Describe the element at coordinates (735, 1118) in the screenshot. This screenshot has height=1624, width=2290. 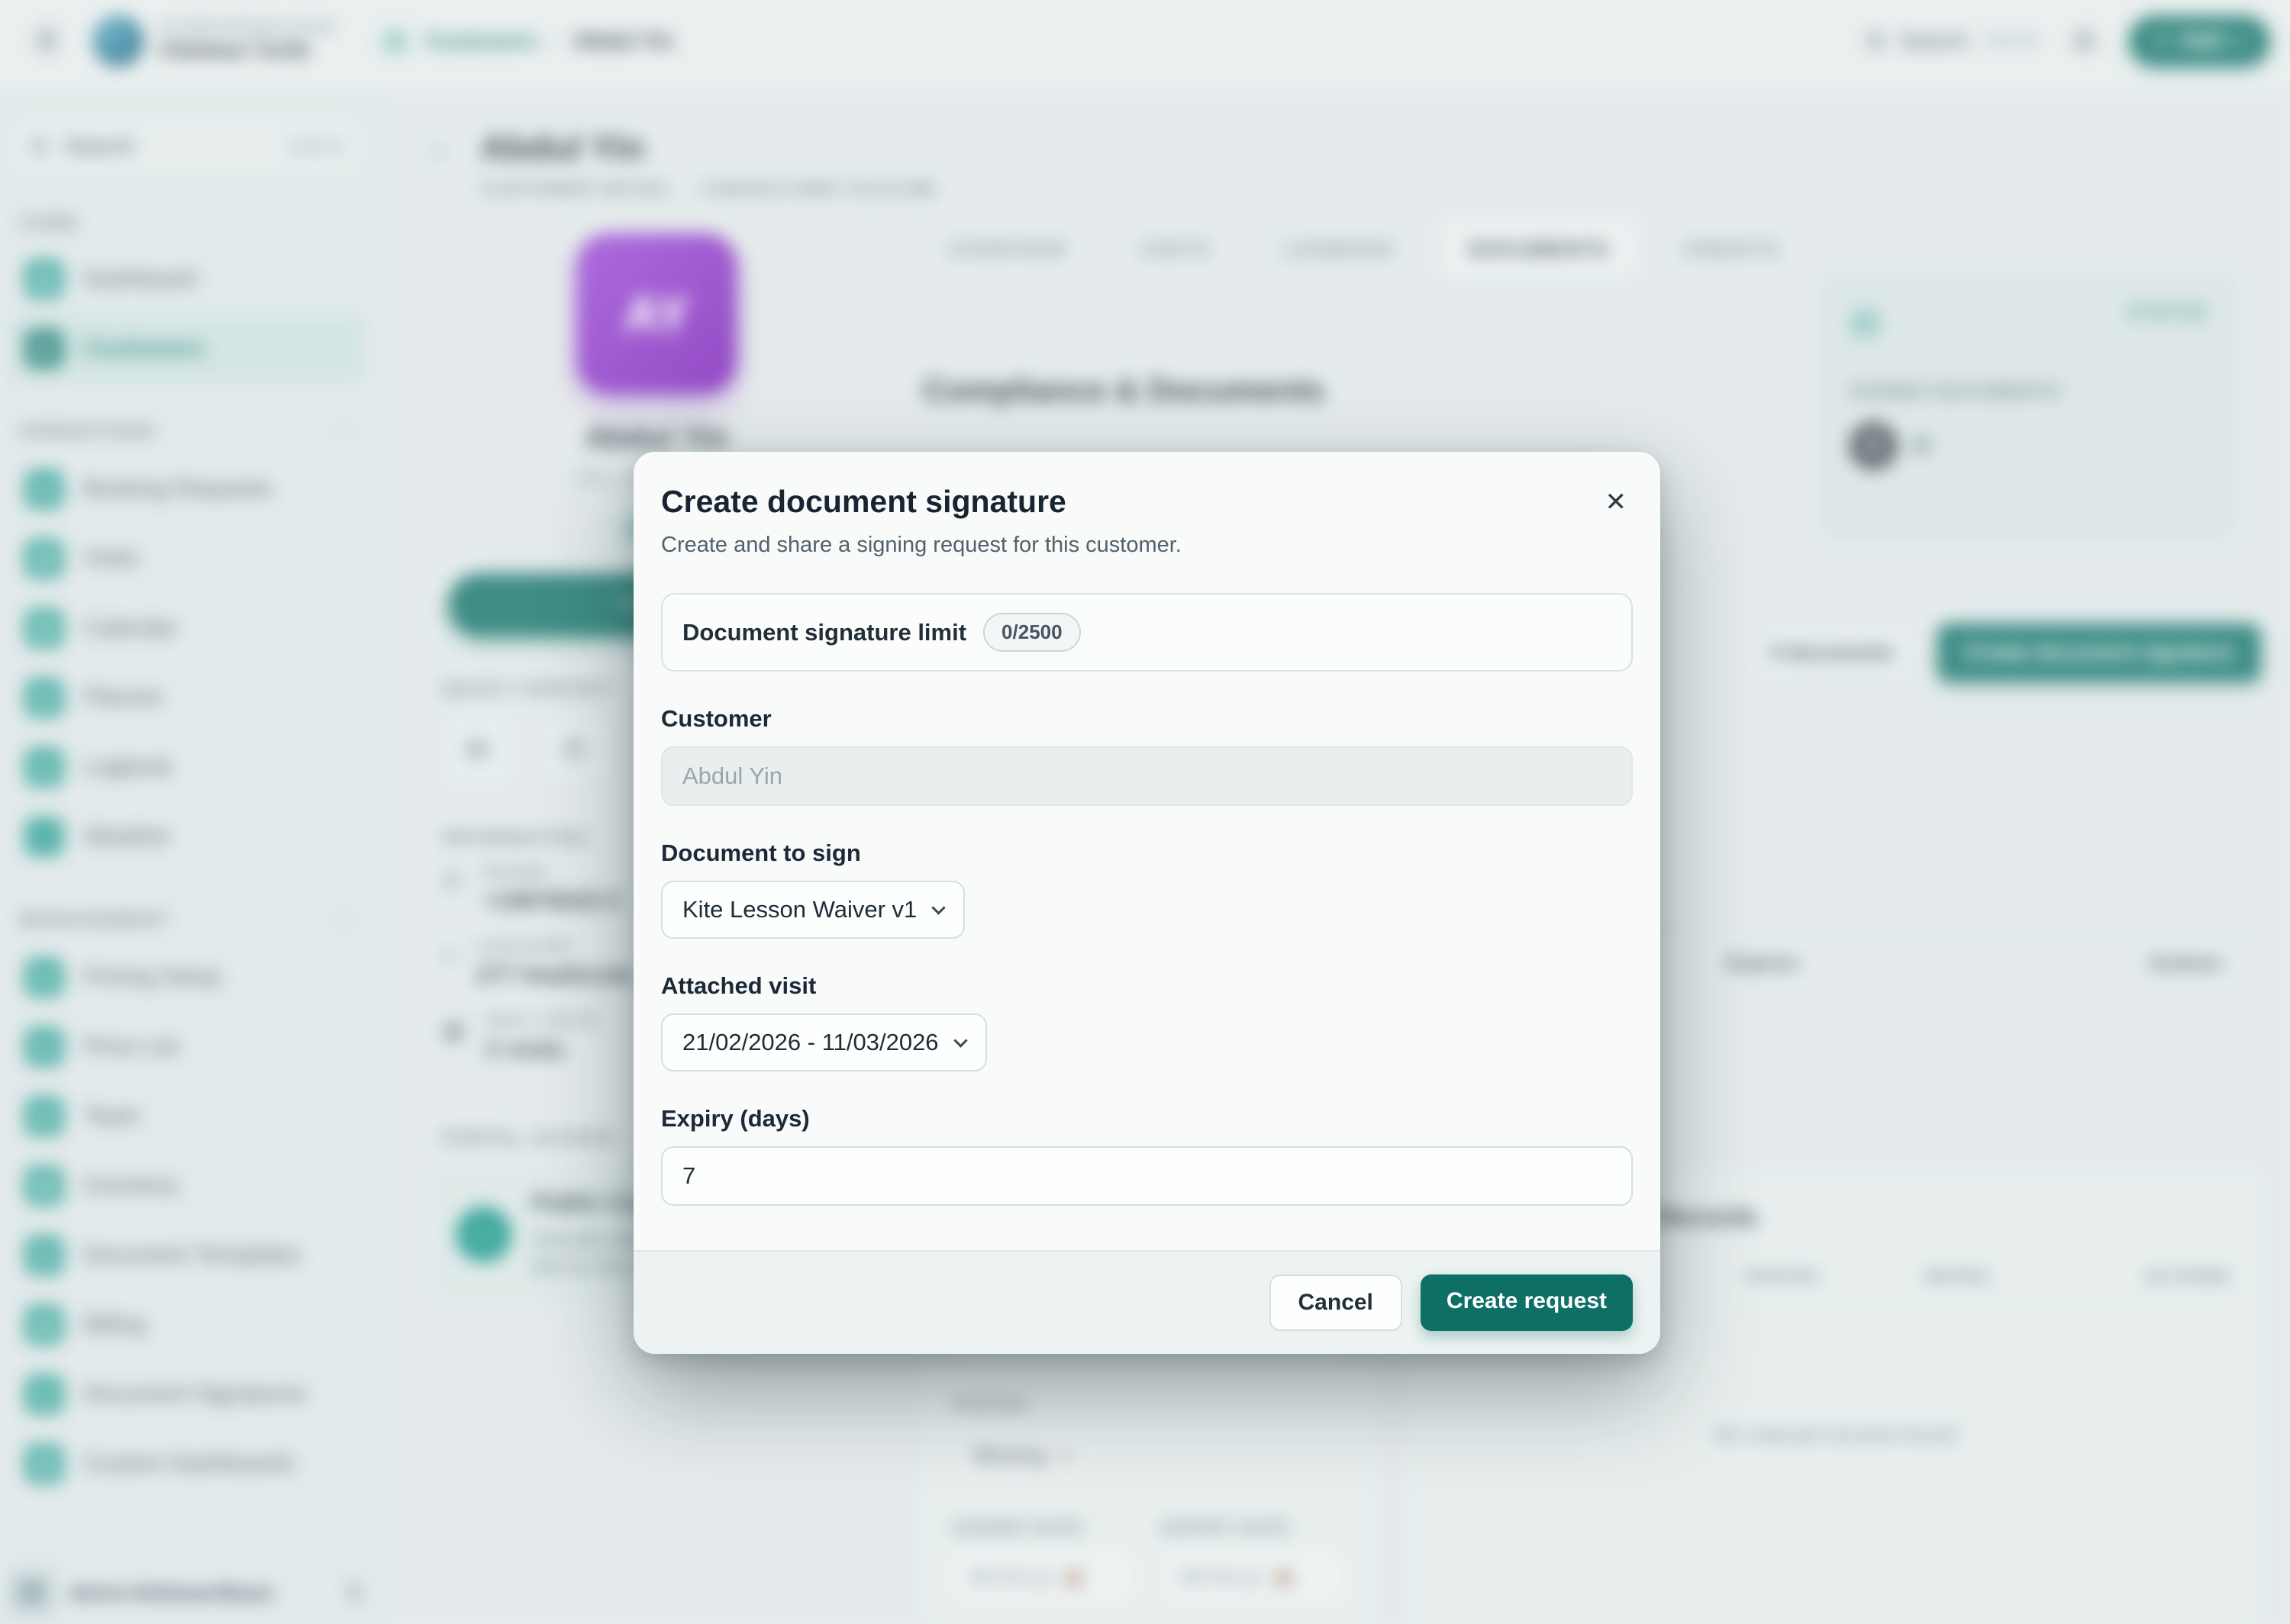
I see `expiry-field-label: Expiry (days)` at that location.